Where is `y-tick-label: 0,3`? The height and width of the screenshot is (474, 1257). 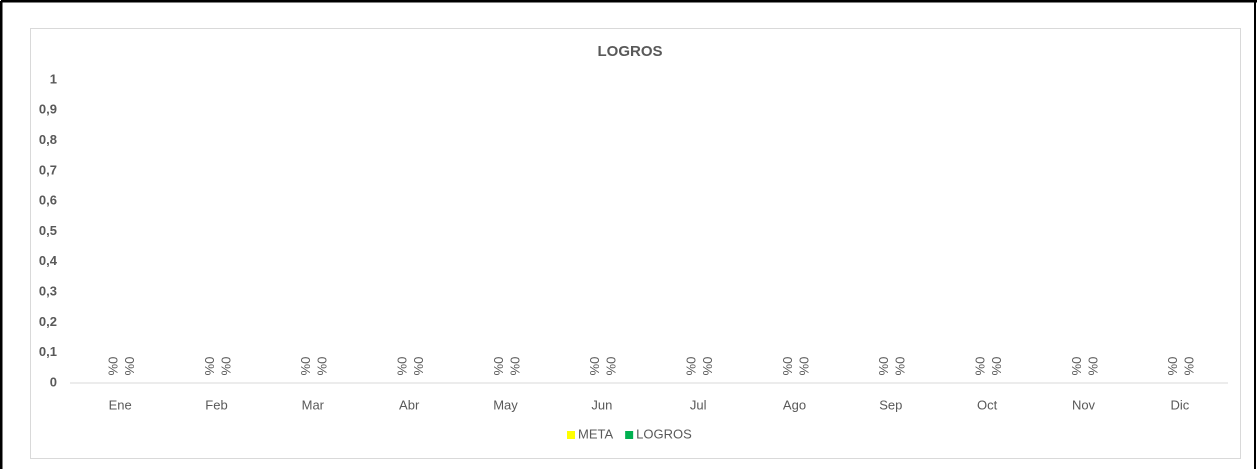 y-tick-label: 0,3 is located at coordinates (48, 291).